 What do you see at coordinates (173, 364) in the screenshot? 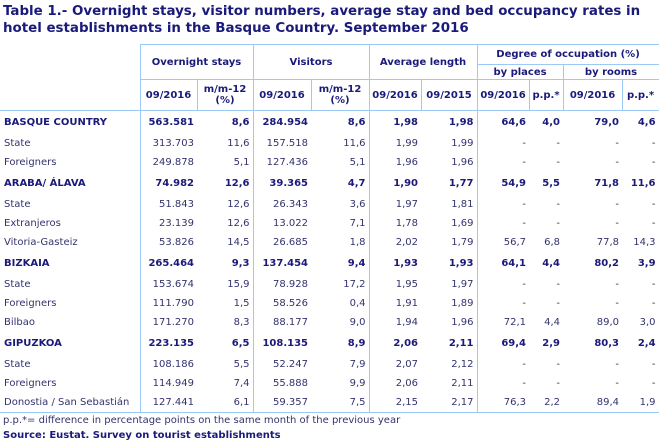
I see `cell-value: 108.186` at bounding box center [173, 364].